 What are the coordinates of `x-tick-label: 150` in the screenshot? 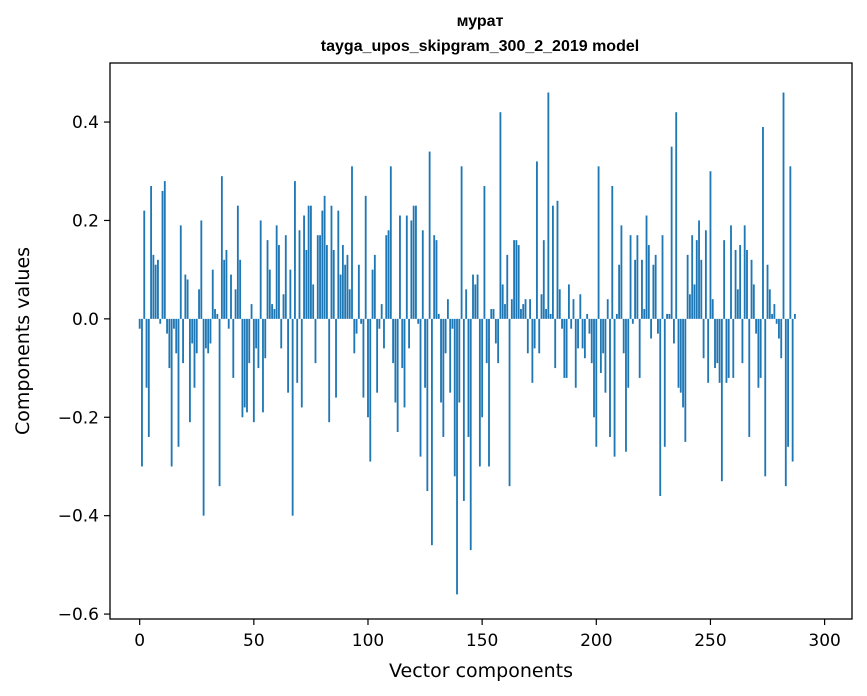 It's located at (482, 641).